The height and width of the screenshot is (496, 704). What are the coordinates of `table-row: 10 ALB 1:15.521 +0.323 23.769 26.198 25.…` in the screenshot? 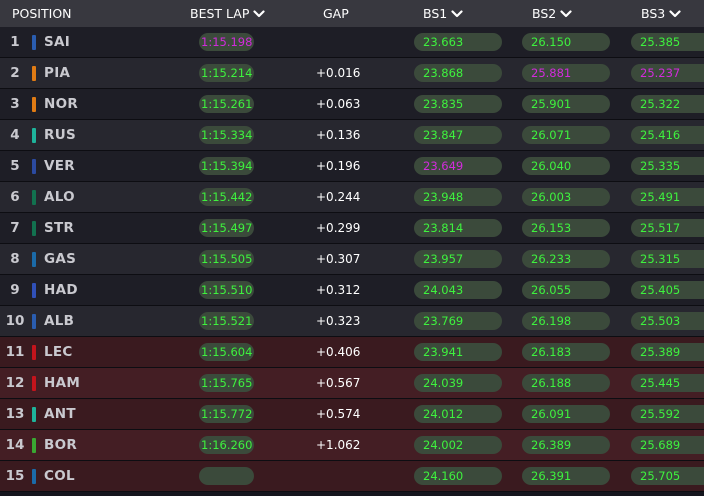 It's located at (352, 321).